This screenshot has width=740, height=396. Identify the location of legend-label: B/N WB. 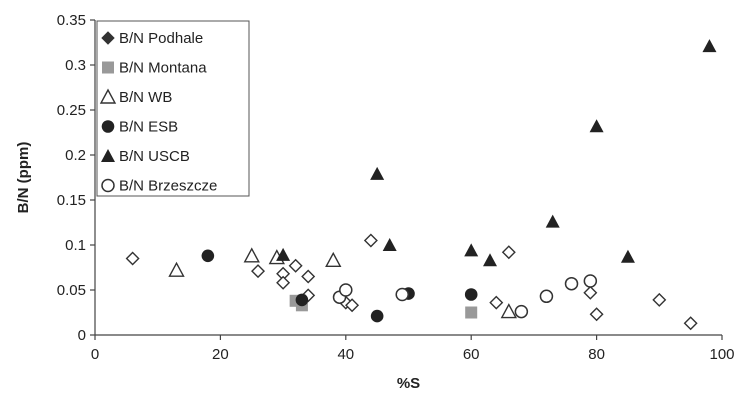
(145, 97).